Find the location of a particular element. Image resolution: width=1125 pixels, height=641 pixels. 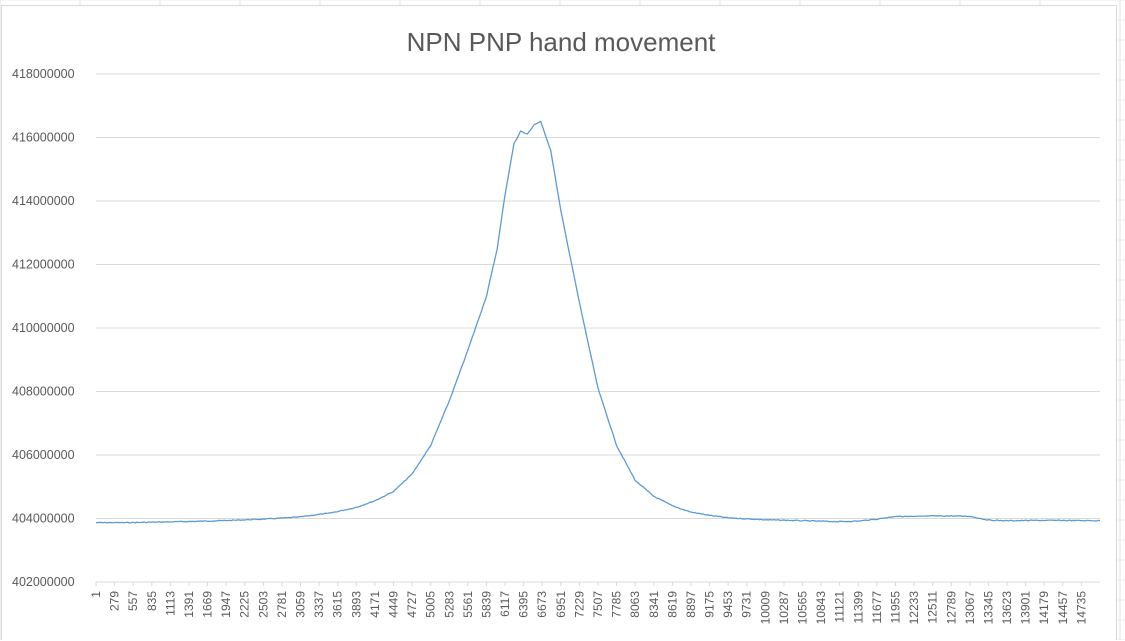

x-tick-label: 7785 is located at coordinates (617, 604).